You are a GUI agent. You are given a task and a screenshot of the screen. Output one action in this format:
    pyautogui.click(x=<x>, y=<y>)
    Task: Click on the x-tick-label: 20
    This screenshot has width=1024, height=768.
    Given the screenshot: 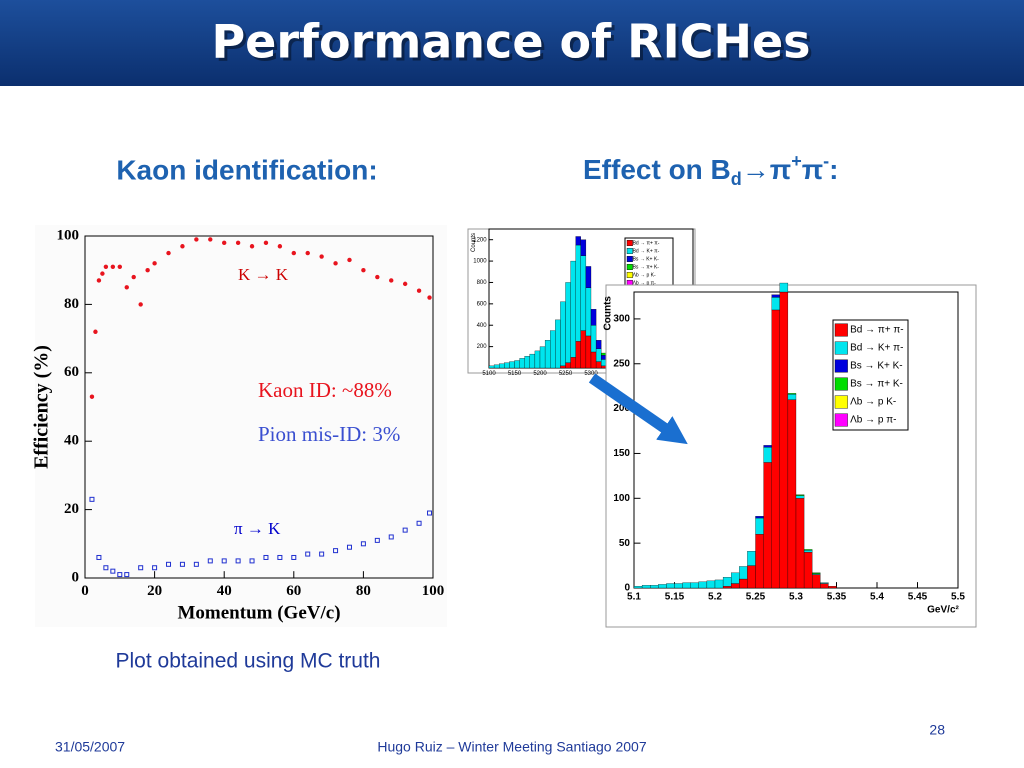 What is the action you would take?
    pyautogui.click(x=154, y=591)
    